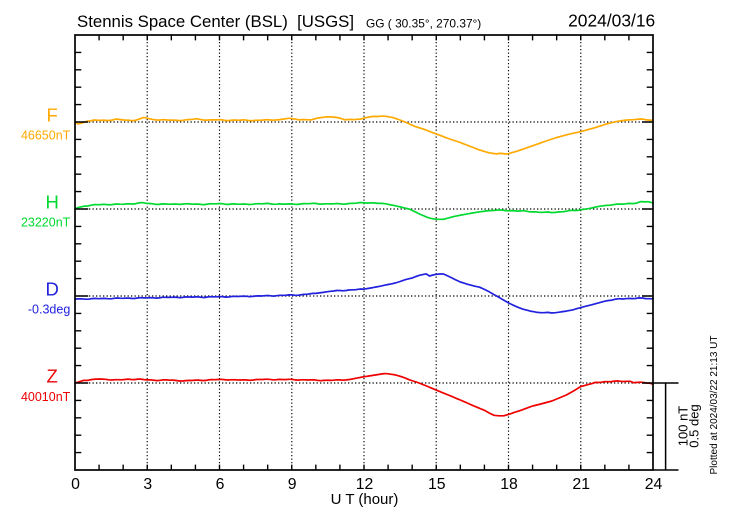 Image resolution: width=730 pixels, height=525 pixels. What do you see at coordinates (365, 484) in the screenshot?
I see `svg-text: 12` at bounding box center [365, 484].